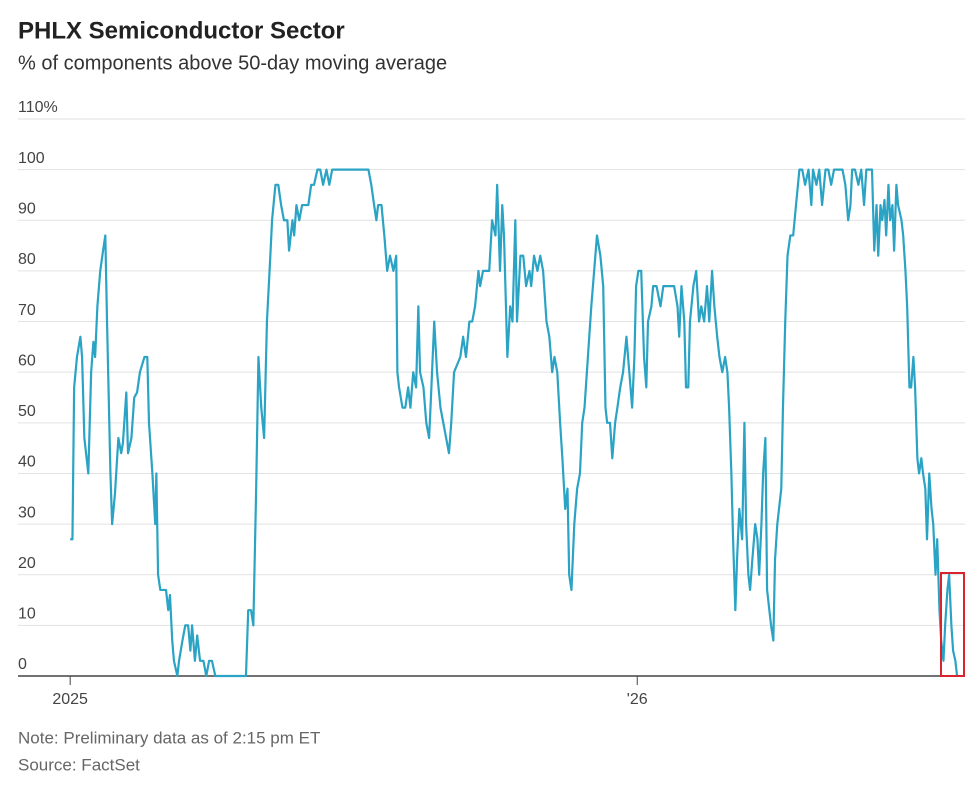  Describe the element at coordinates (27, 310) in the screenshot. I see `y-tick-label: 70` at that location.